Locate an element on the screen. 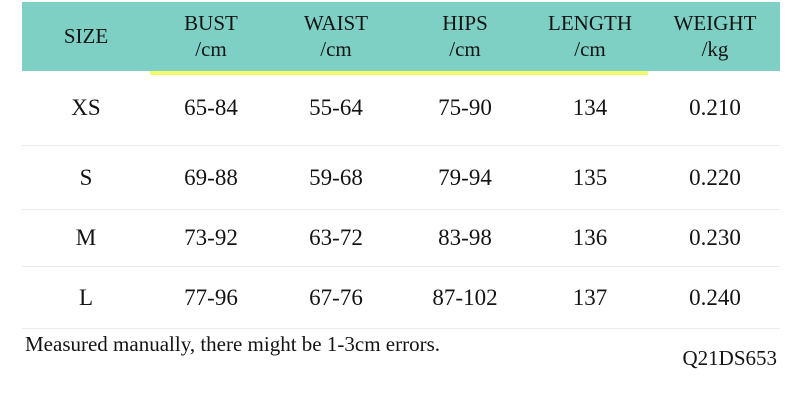 This screenshot has width=800, height=409. column-label: HIPS is located at coordinates (465, 22).